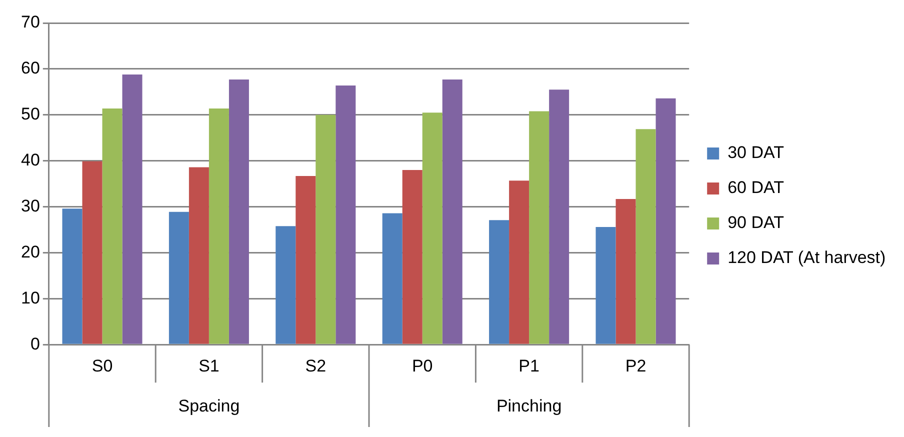 The height and width of the screenshot is (437, 904). Describe the element at coordinates (35, 344) in the screenshot. I see `y-tick-label: 0` at that location.